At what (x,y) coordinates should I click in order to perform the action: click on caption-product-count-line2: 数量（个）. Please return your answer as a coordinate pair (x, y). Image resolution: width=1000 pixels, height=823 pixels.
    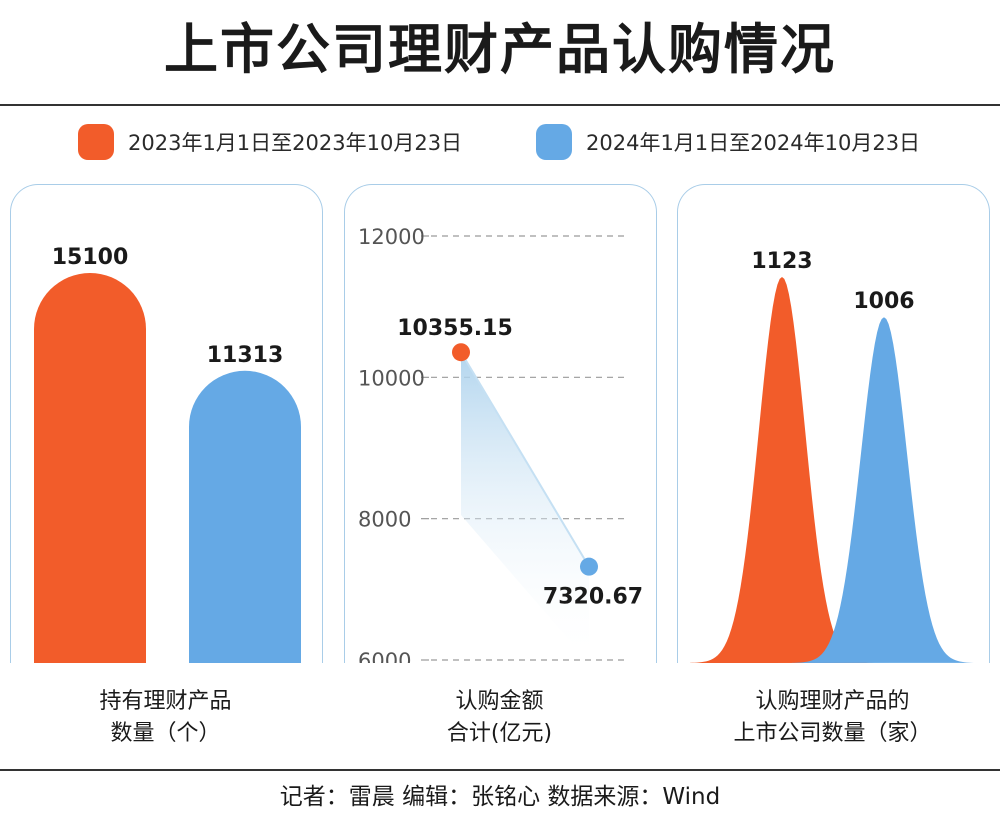
    Looking at the image, I should click on (165, 733).